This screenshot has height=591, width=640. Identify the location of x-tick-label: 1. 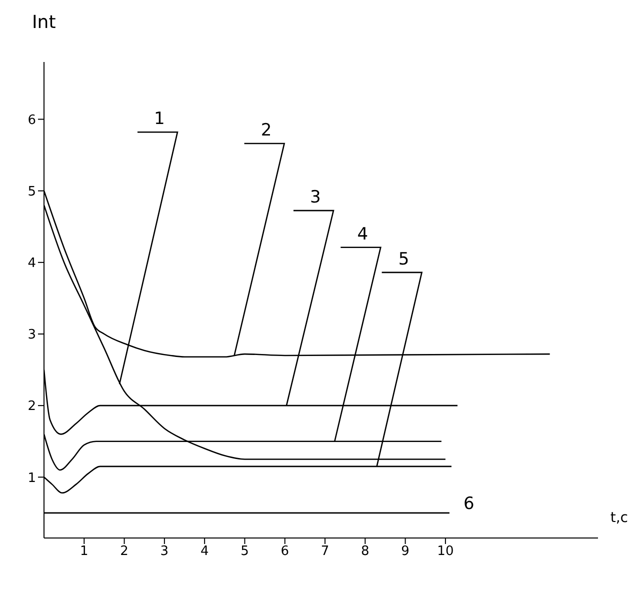
(84, 552).